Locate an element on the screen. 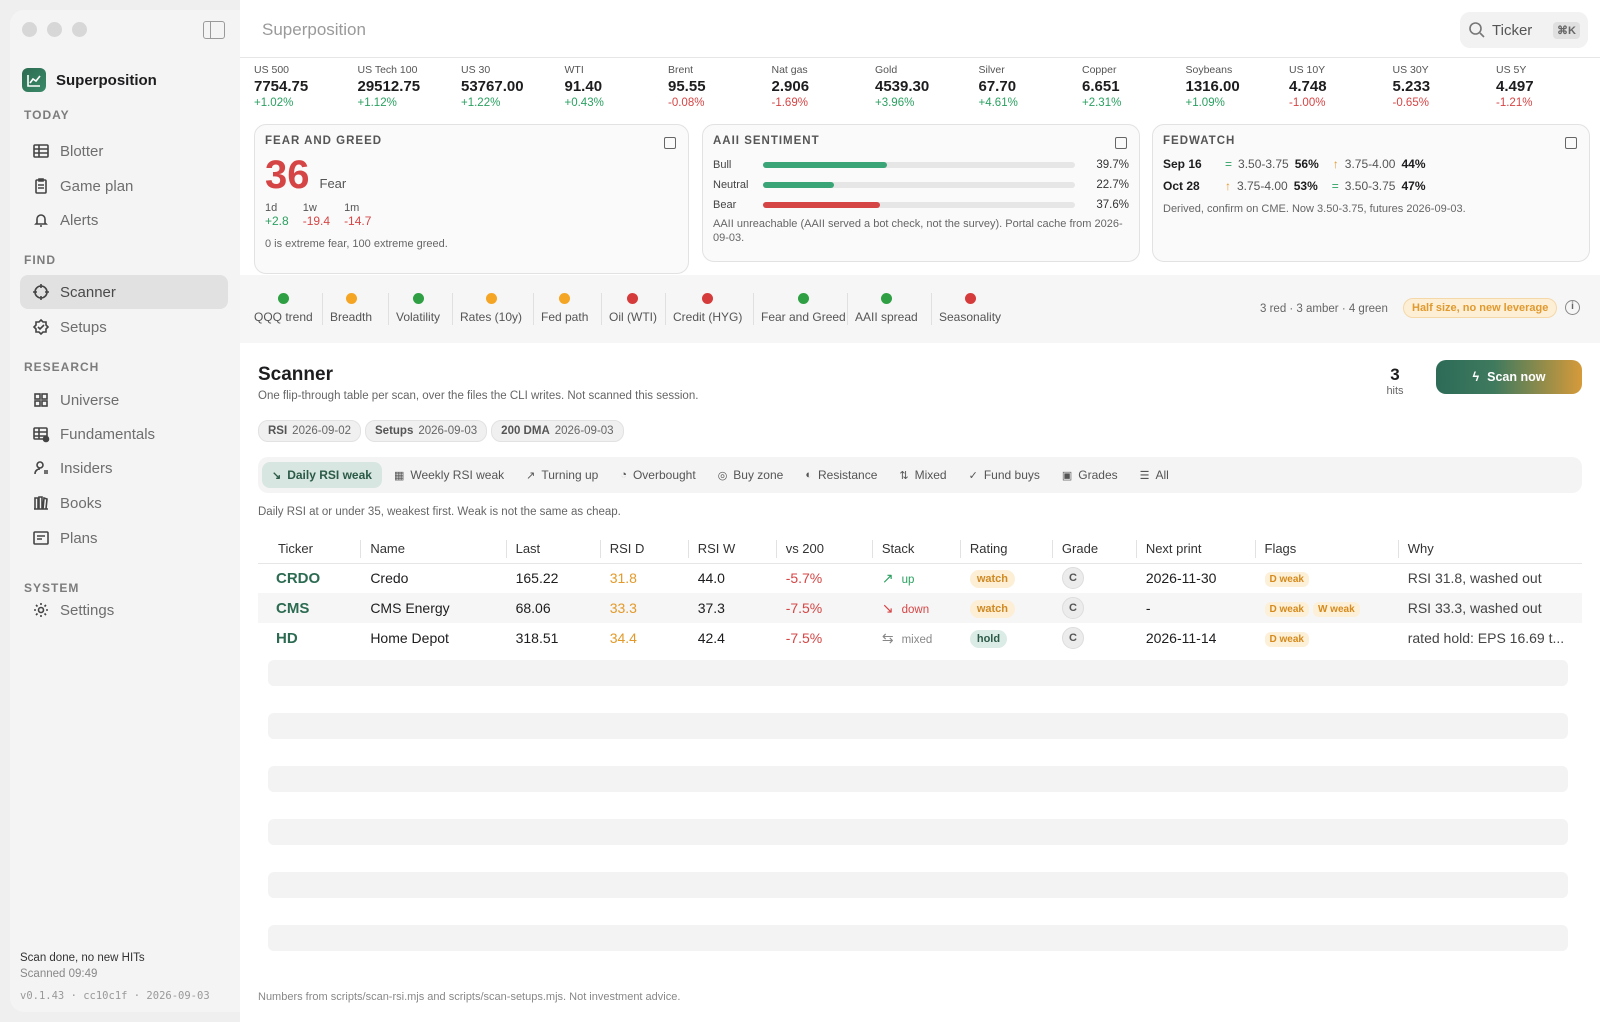  column-header: RSI W is located at coordinates (731, 549).